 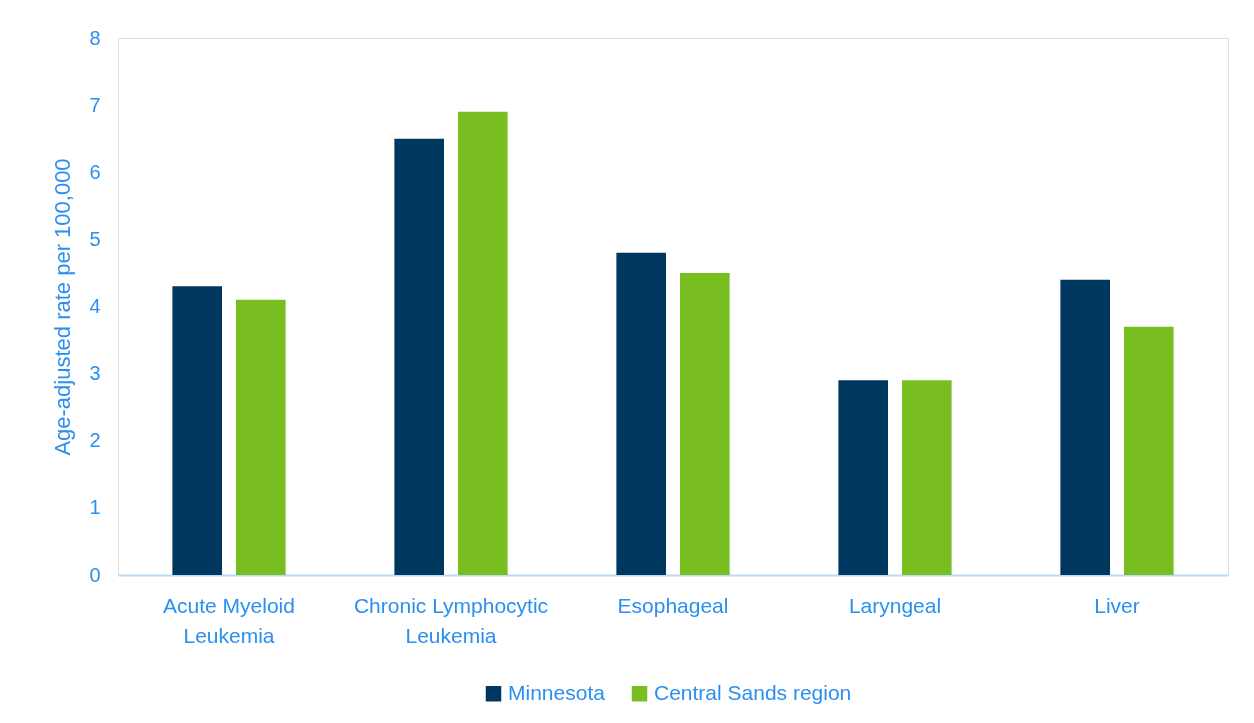 I want to click on y-tick-label: 7, so click(x=95, y=104).